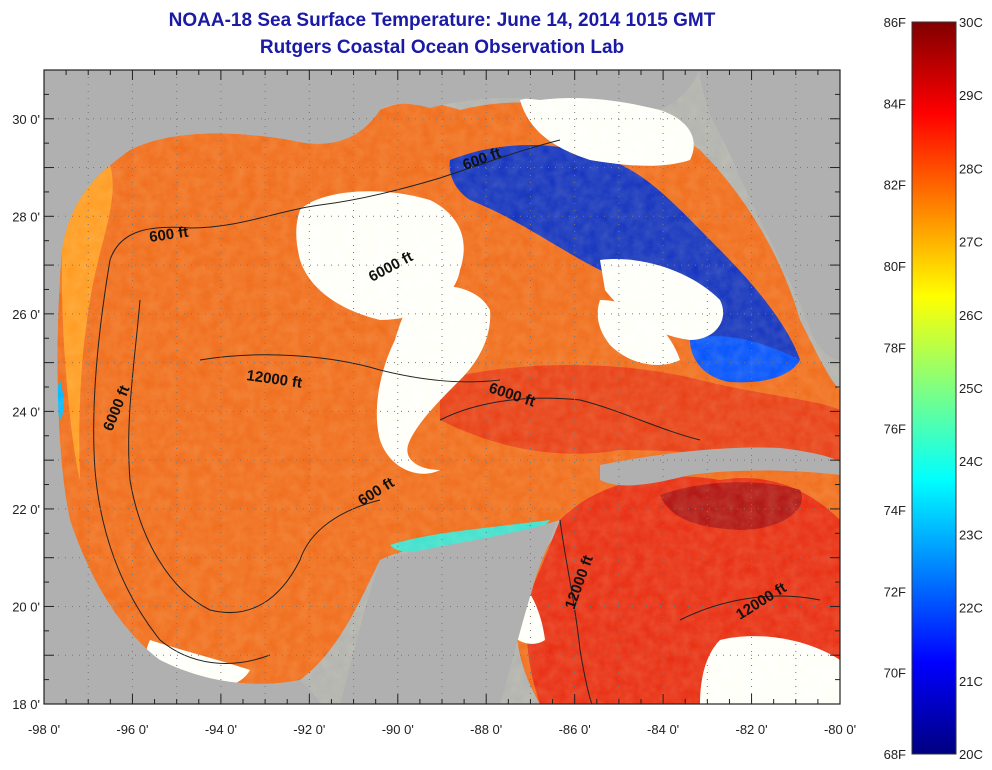  What do you see at coordinates (26, 704) in the screenshot?
I see `y-tick-label: 18 0'` at bounding box center [26, 704].